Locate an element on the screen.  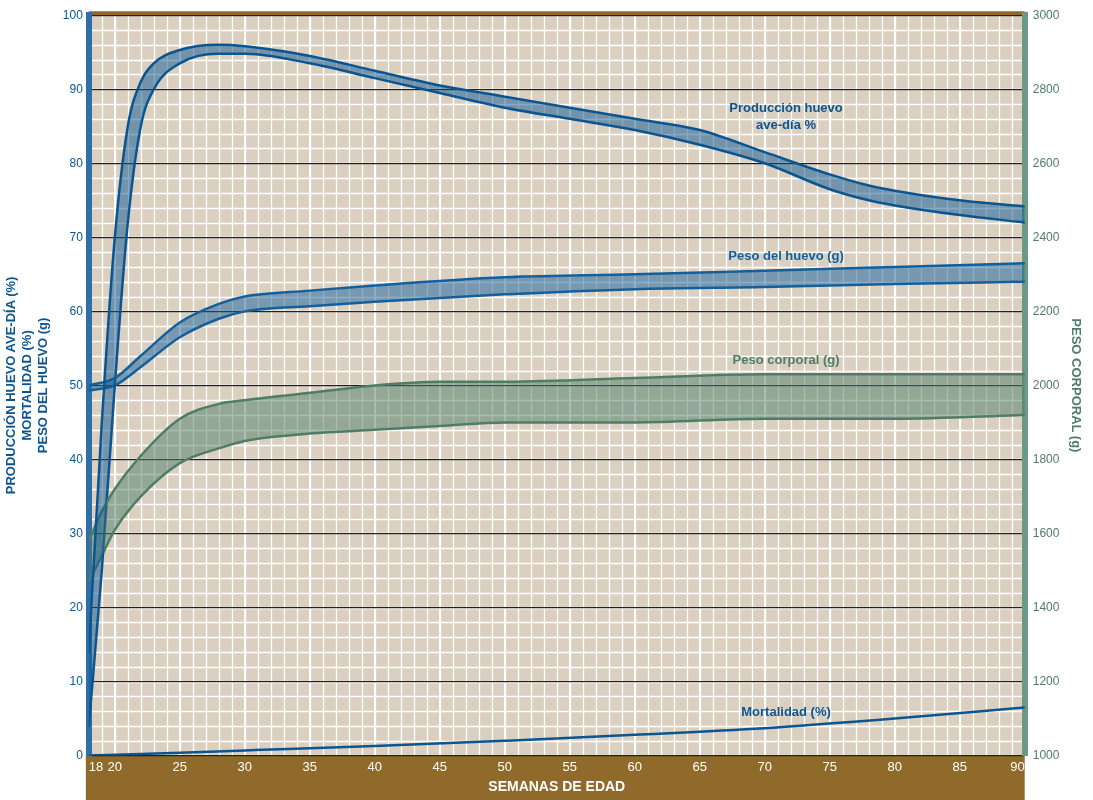
x-tick-label: 18 is located at coordinates (96, 766).